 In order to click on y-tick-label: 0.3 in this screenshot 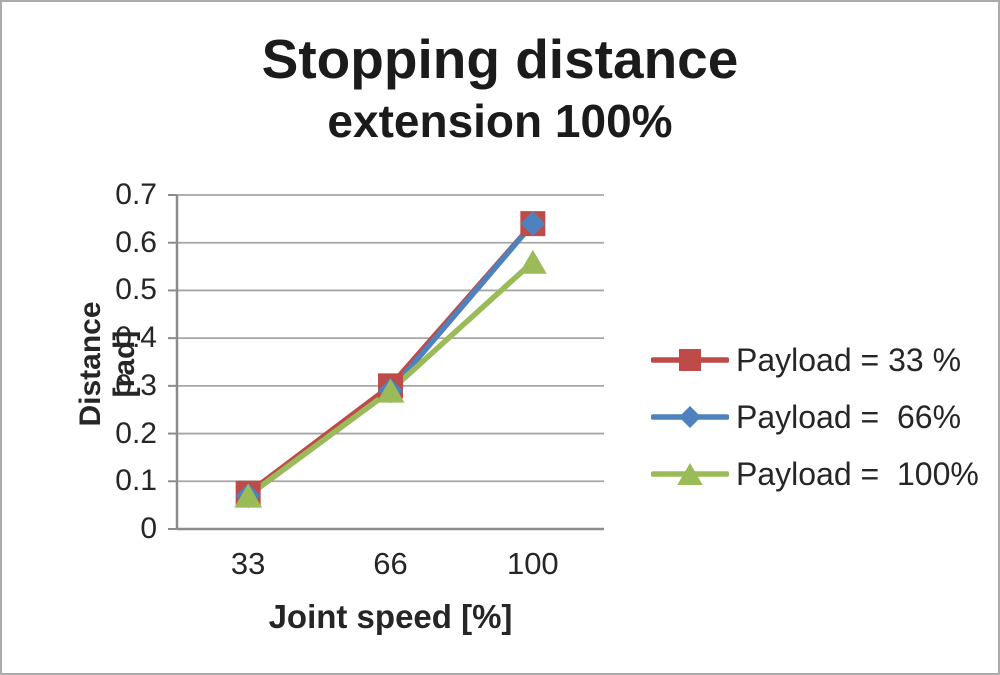, I will do `click(136, 385)`.